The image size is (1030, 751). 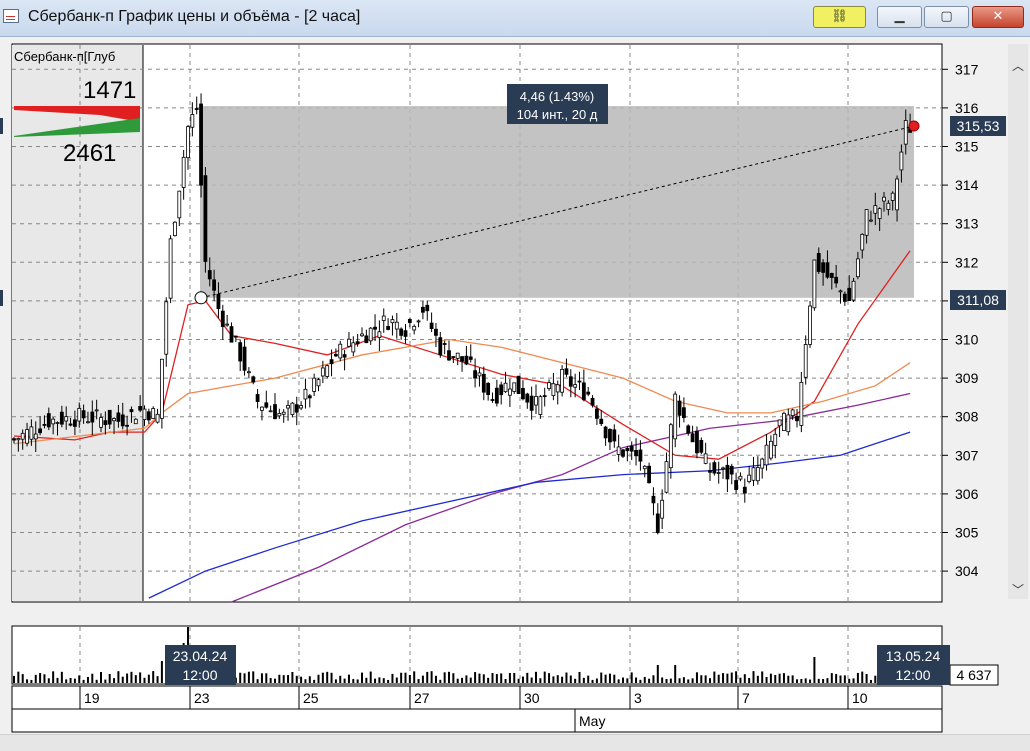 What do you see at coordinates (515, 742) in the screenshot?
I see `horizontal-scrollbar` at bounding box center [515, 742].